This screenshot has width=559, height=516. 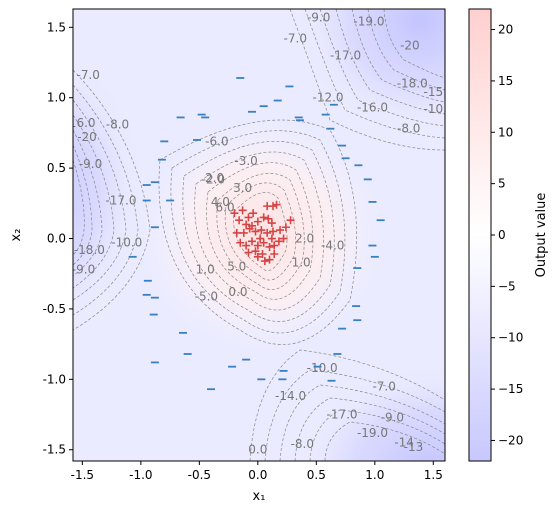 What do you see at coordinates (502, 235) in the screenshot?
I see `colorbar-tick-label: 0` at bounding box center [502, 235].